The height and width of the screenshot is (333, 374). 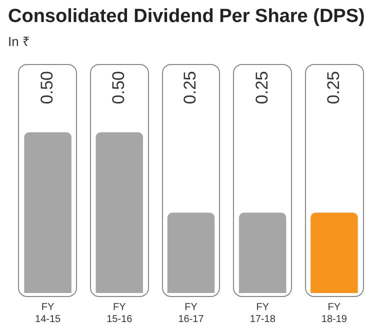 What do you see at coordinates (19, 41) in the screenshot?
I see `chart-subtitle: In ₹` at bounding box center [19, 41].